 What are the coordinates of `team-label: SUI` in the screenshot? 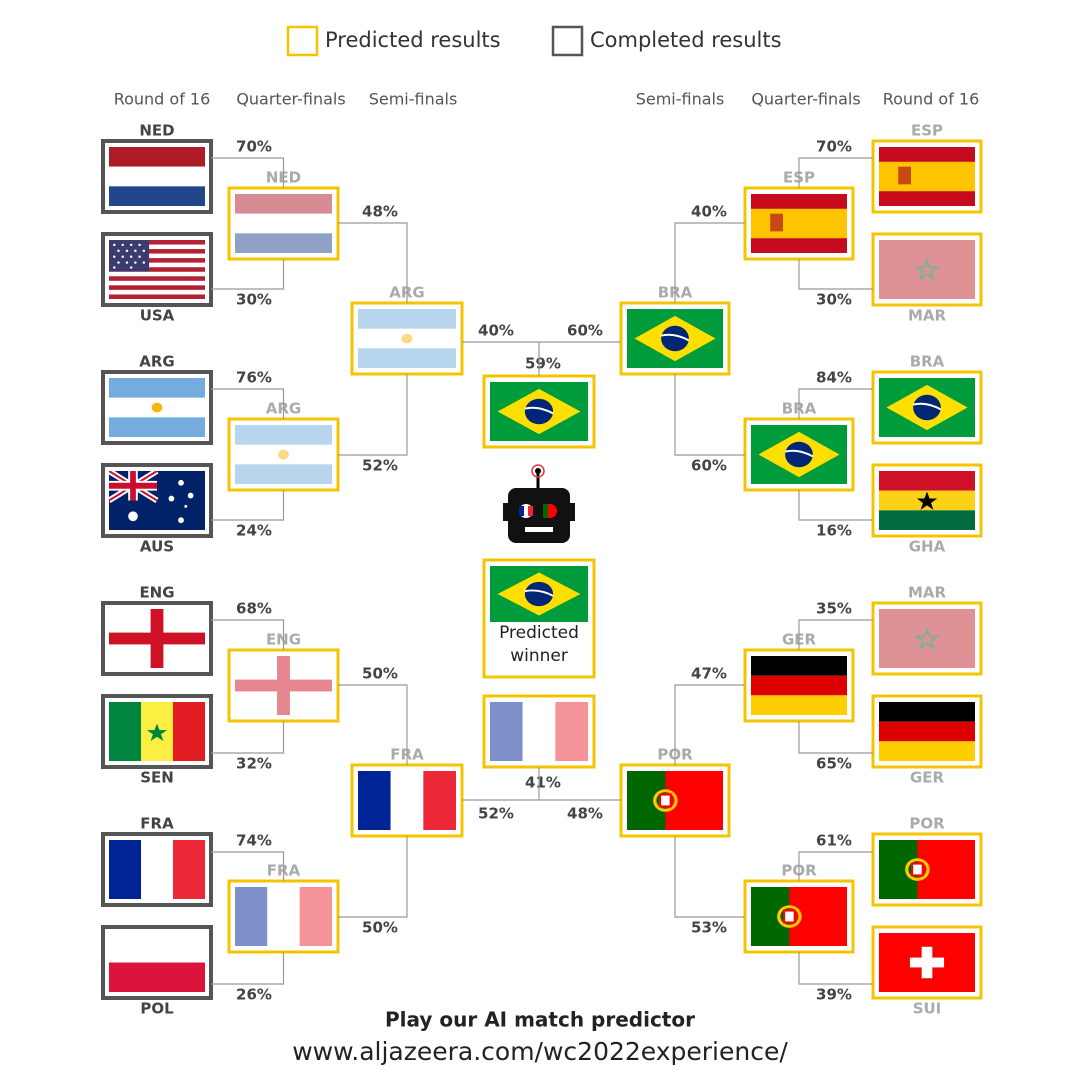 It's located at (927, 1009).